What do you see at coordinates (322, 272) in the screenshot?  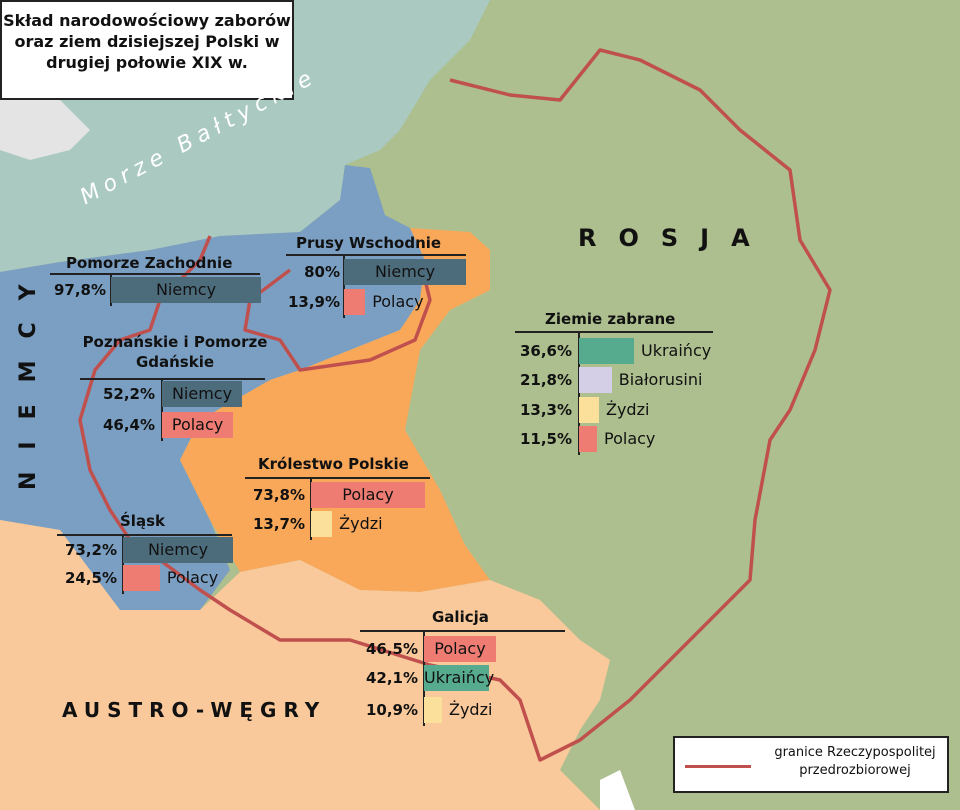 I see `percent-value: 80%` at bounding box center [322, 272].